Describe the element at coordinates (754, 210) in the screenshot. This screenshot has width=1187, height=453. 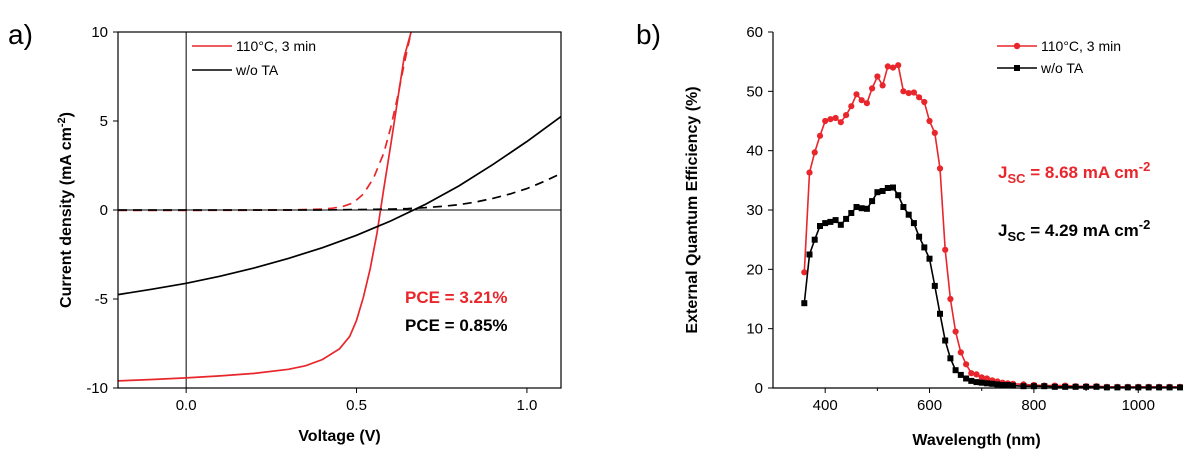
I see `y-tick-label: 30` at that location.